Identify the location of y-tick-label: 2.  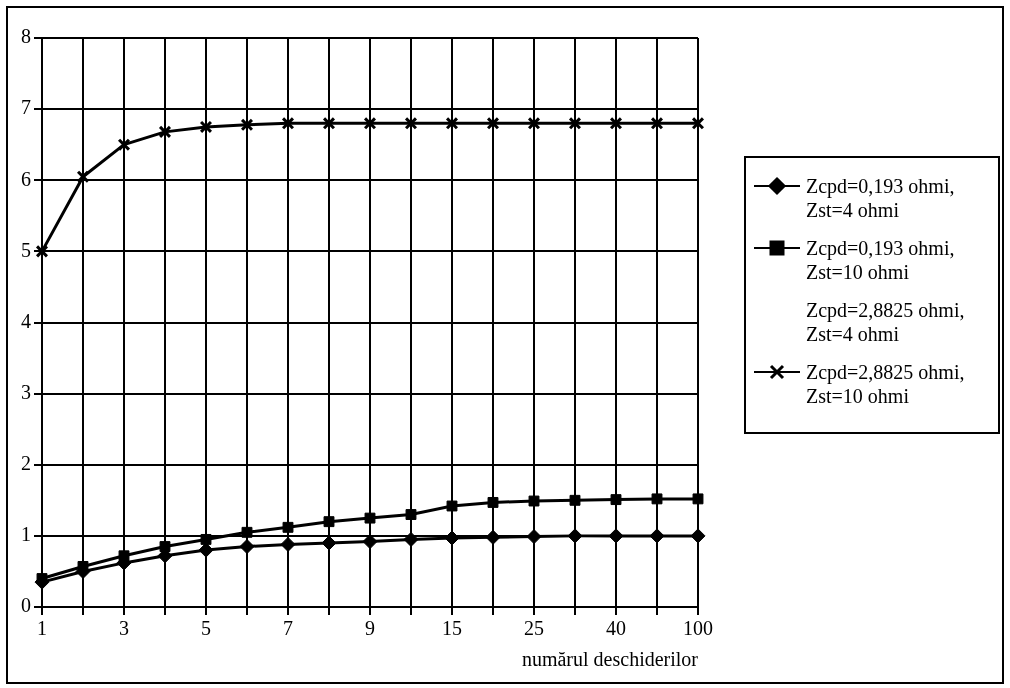
(26, 463).